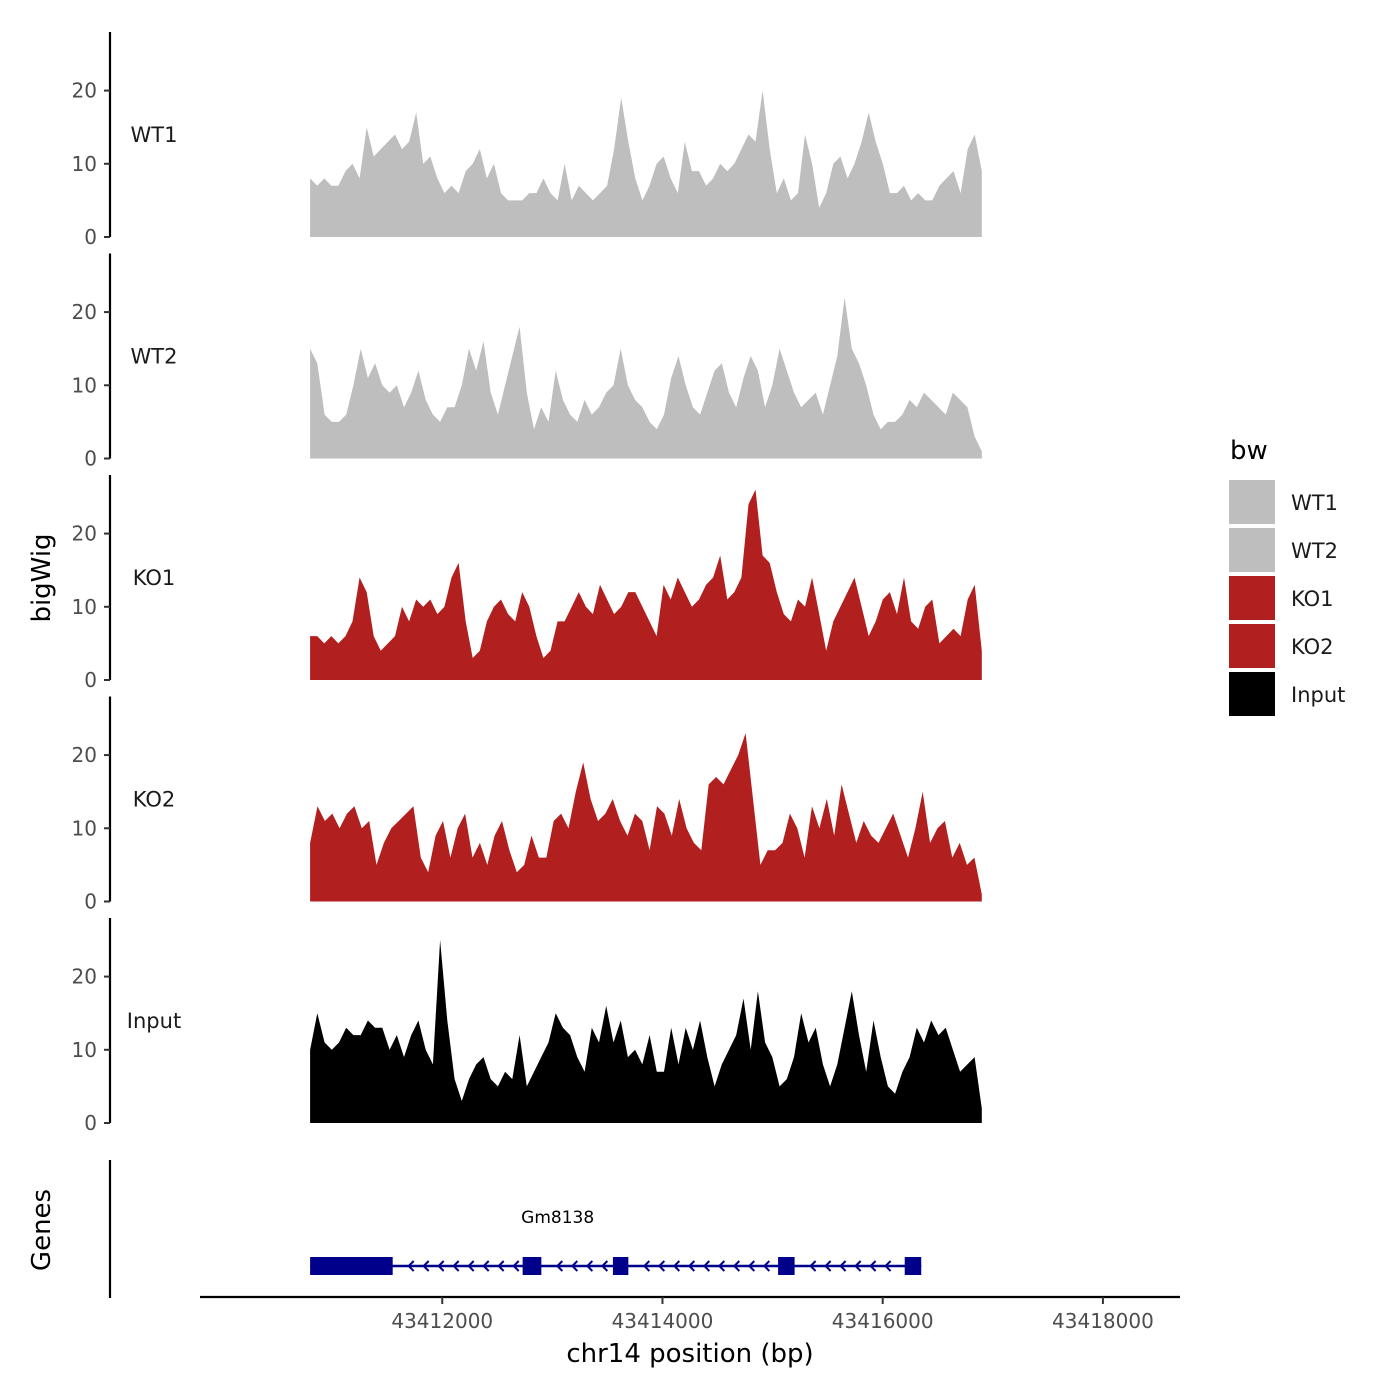 This screenshot has height=1400, width=1400. What do you see at coordinates (663, 1321) in the screenshot?
I see `x-tick-label: 43414000` at bounding box center [663, 1321].